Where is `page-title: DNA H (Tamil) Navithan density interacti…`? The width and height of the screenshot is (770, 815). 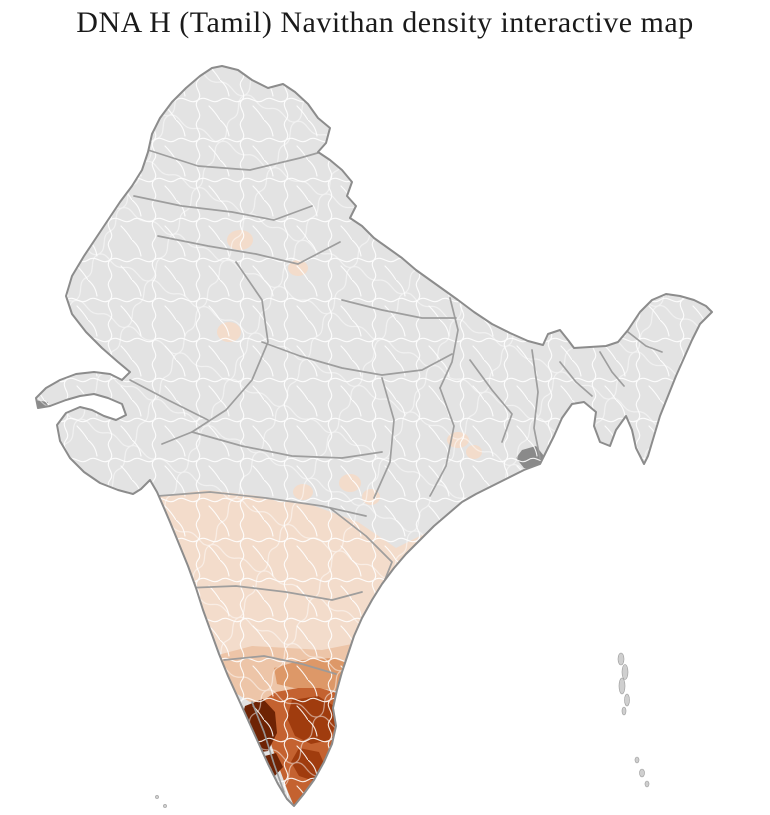 page-title: DNA H (Tamil) Navithan density interacti… is located at coordinates (385, 22).